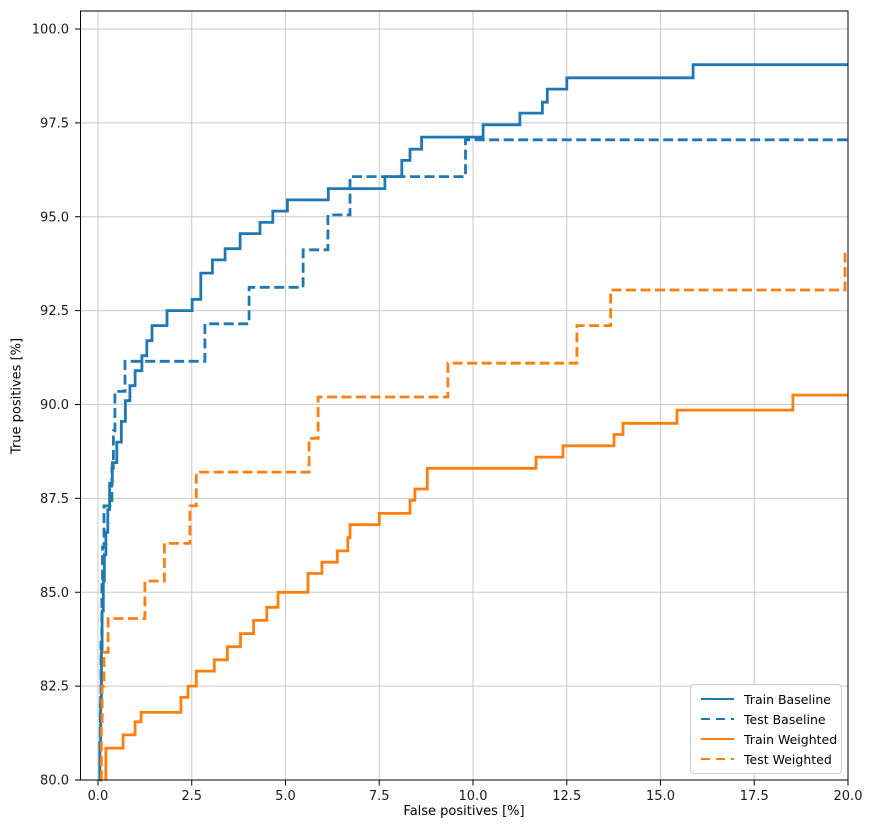 The height and width of the screenshot is (833, 874). I want to click on x-tick-label: 20.0, so click(848, 796).